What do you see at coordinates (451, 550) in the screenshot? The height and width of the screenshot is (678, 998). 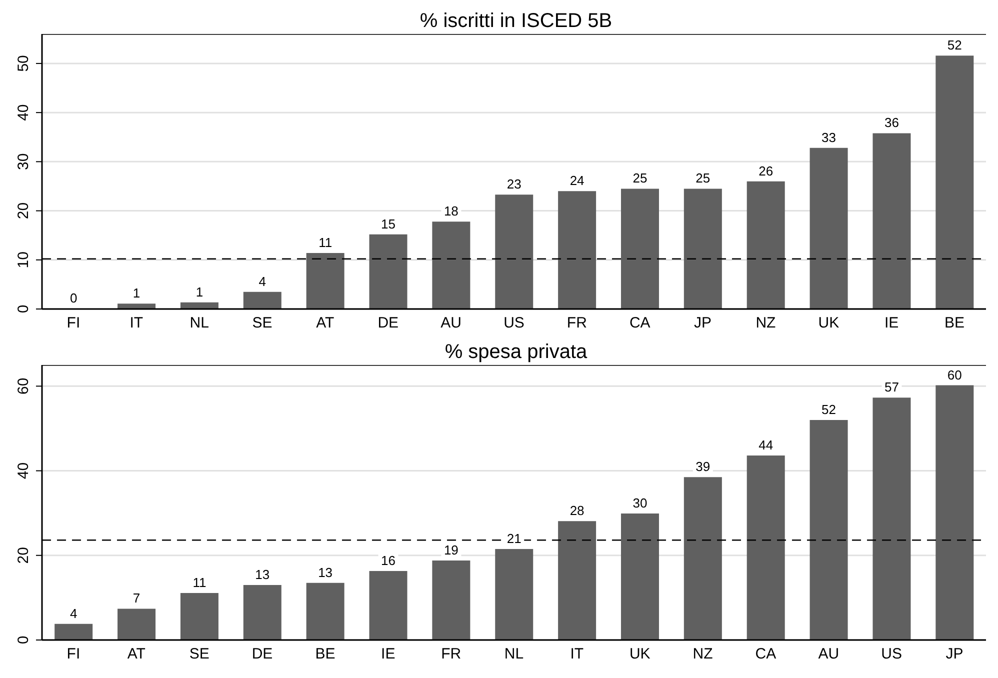 I see `data-label: 19` at bounding box center [451, 550].